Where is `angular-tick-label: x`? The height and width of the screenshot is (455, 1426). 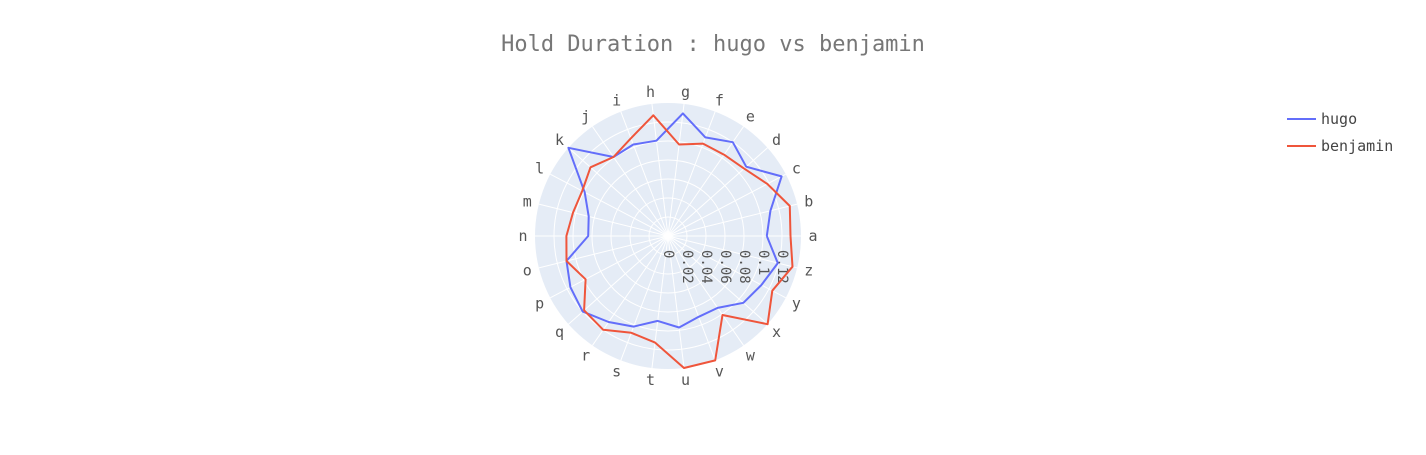
angular-tick-label: x is located at coordinates (776, 332).